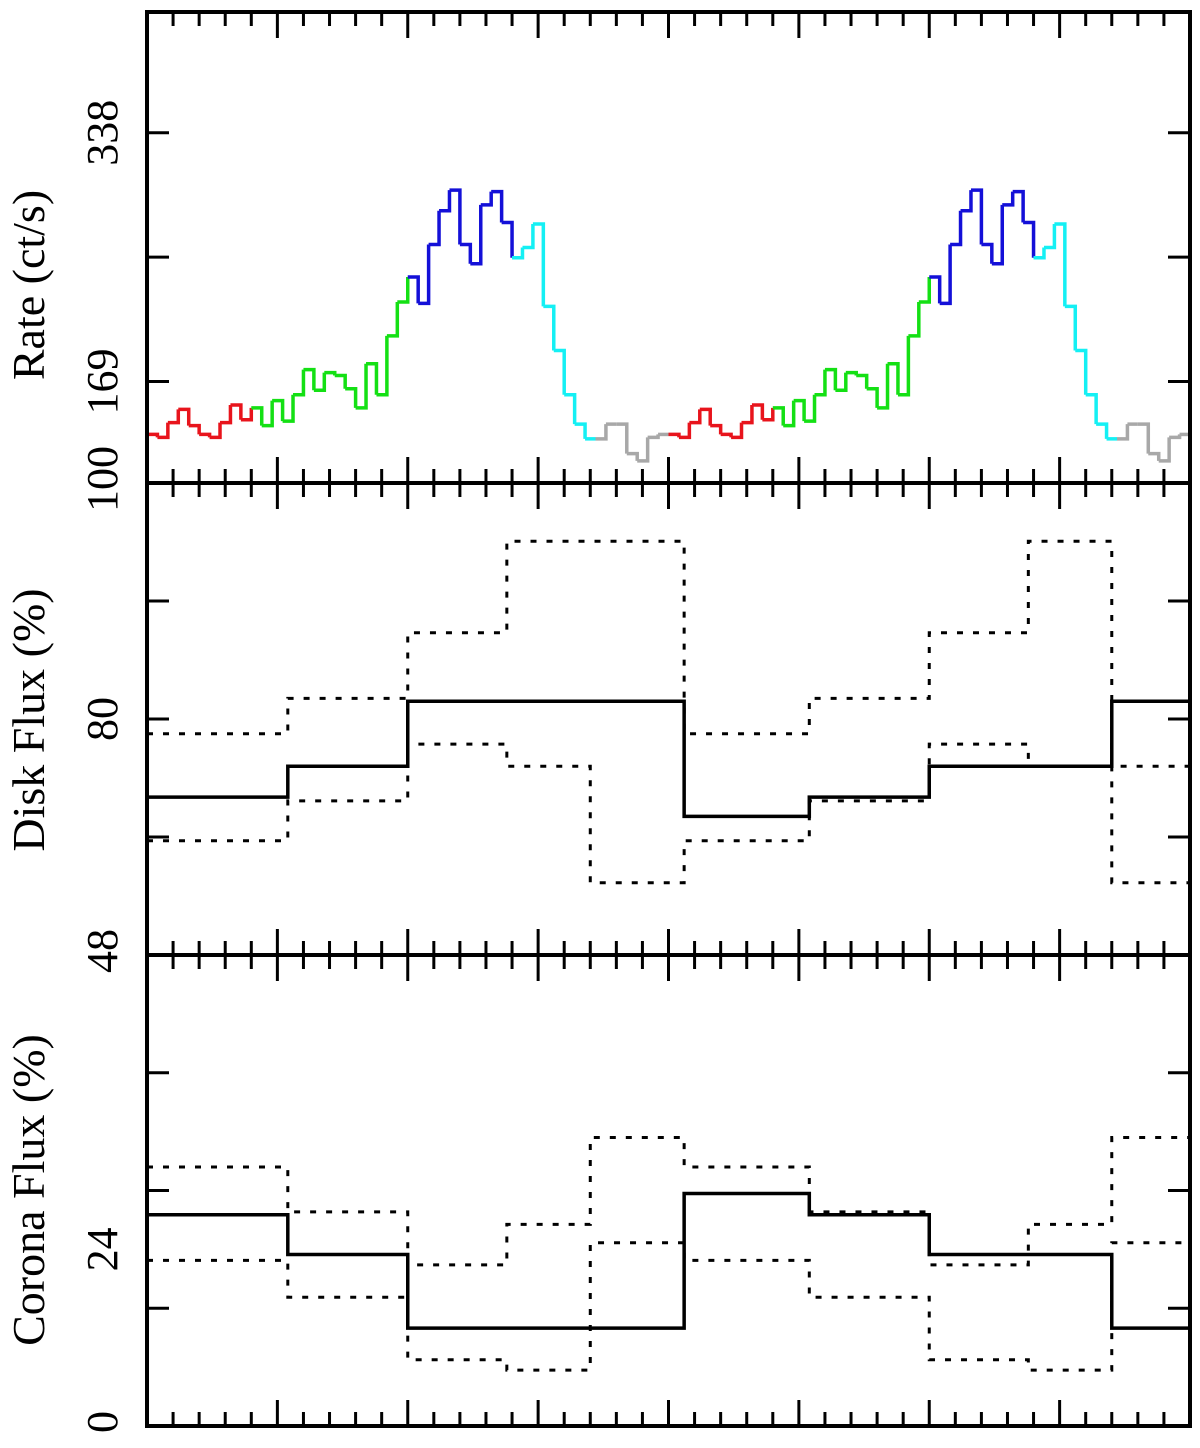 This screenshot has height=1448, width=1200. Describe the element at coordinates (28, 1190) in the screenshot. I see `corona-flux-axis-label: Corona Flux (%)` at that location.